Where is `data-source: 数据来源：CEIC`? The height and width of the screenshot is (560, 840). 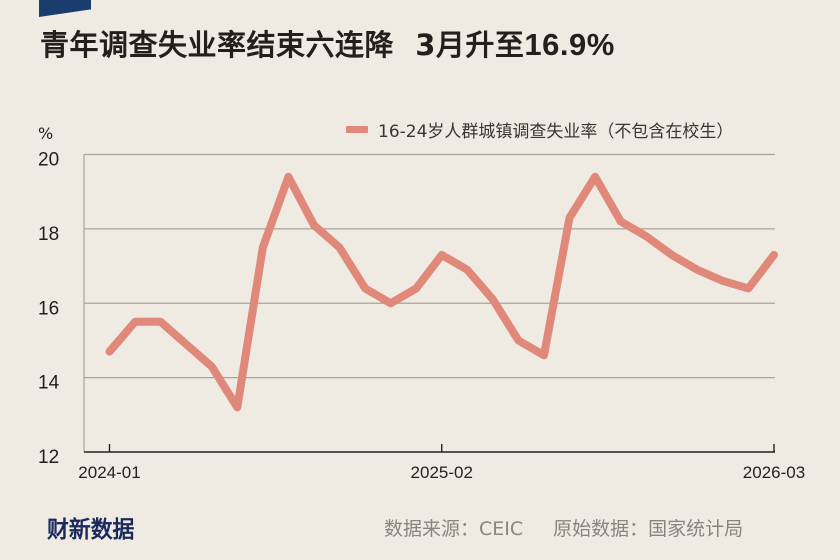 data-source: 数据来源：CEIC is located at coordinates (454, 529).